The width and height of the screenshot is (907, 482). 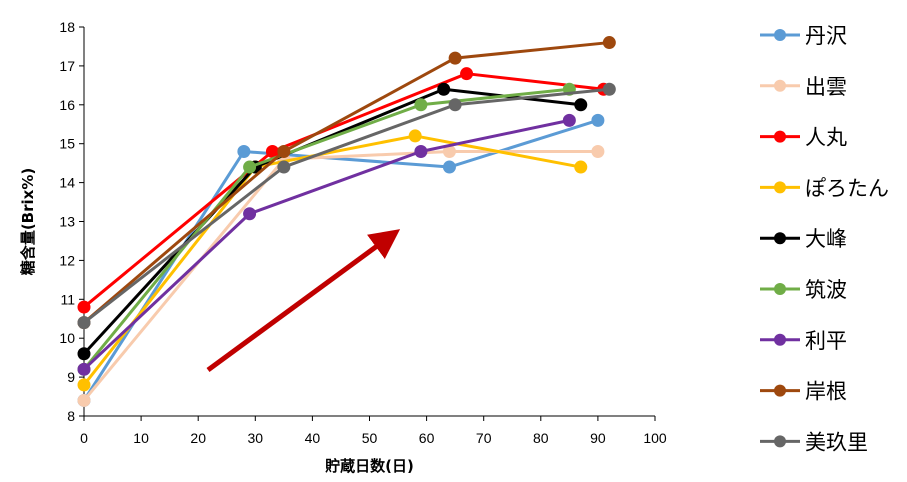 I want to click on legend-item: 人丸, so click(x=803, y=138).